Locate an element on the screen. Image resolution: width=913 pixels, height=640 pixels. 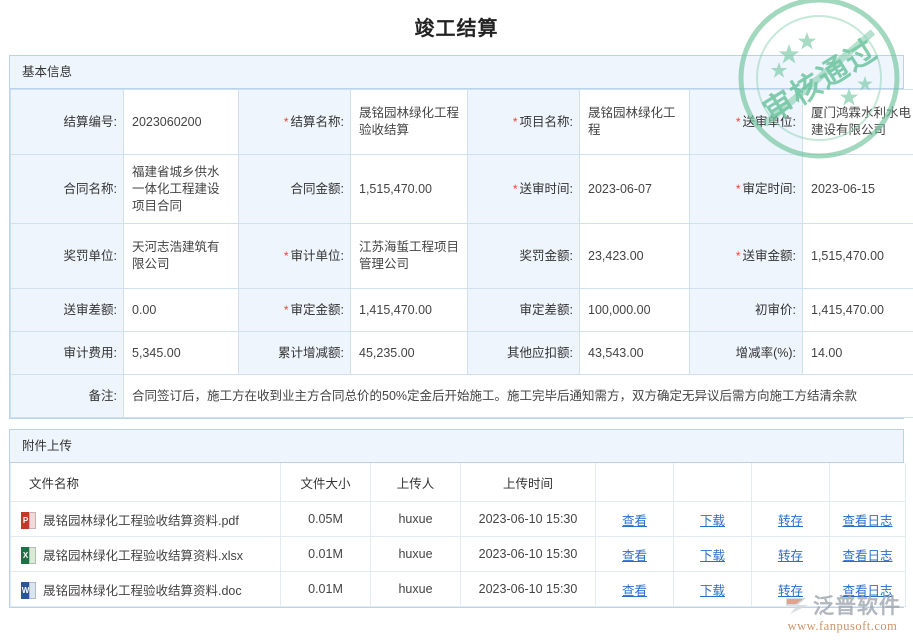
field-value: 江苏海蜇工程项目管理公司 is located at coordinates (409, 256).